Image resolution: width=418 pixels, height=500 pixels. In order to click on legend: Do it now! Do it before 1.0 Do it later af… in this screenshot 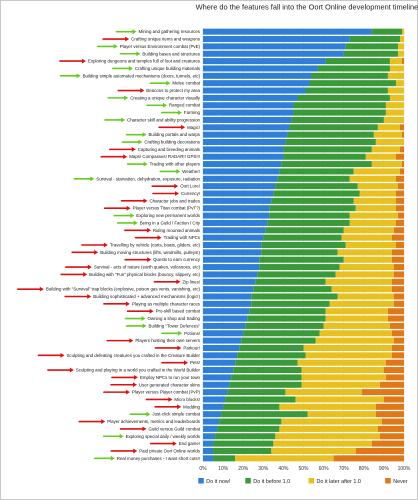, I will do `click(303, 481)`.